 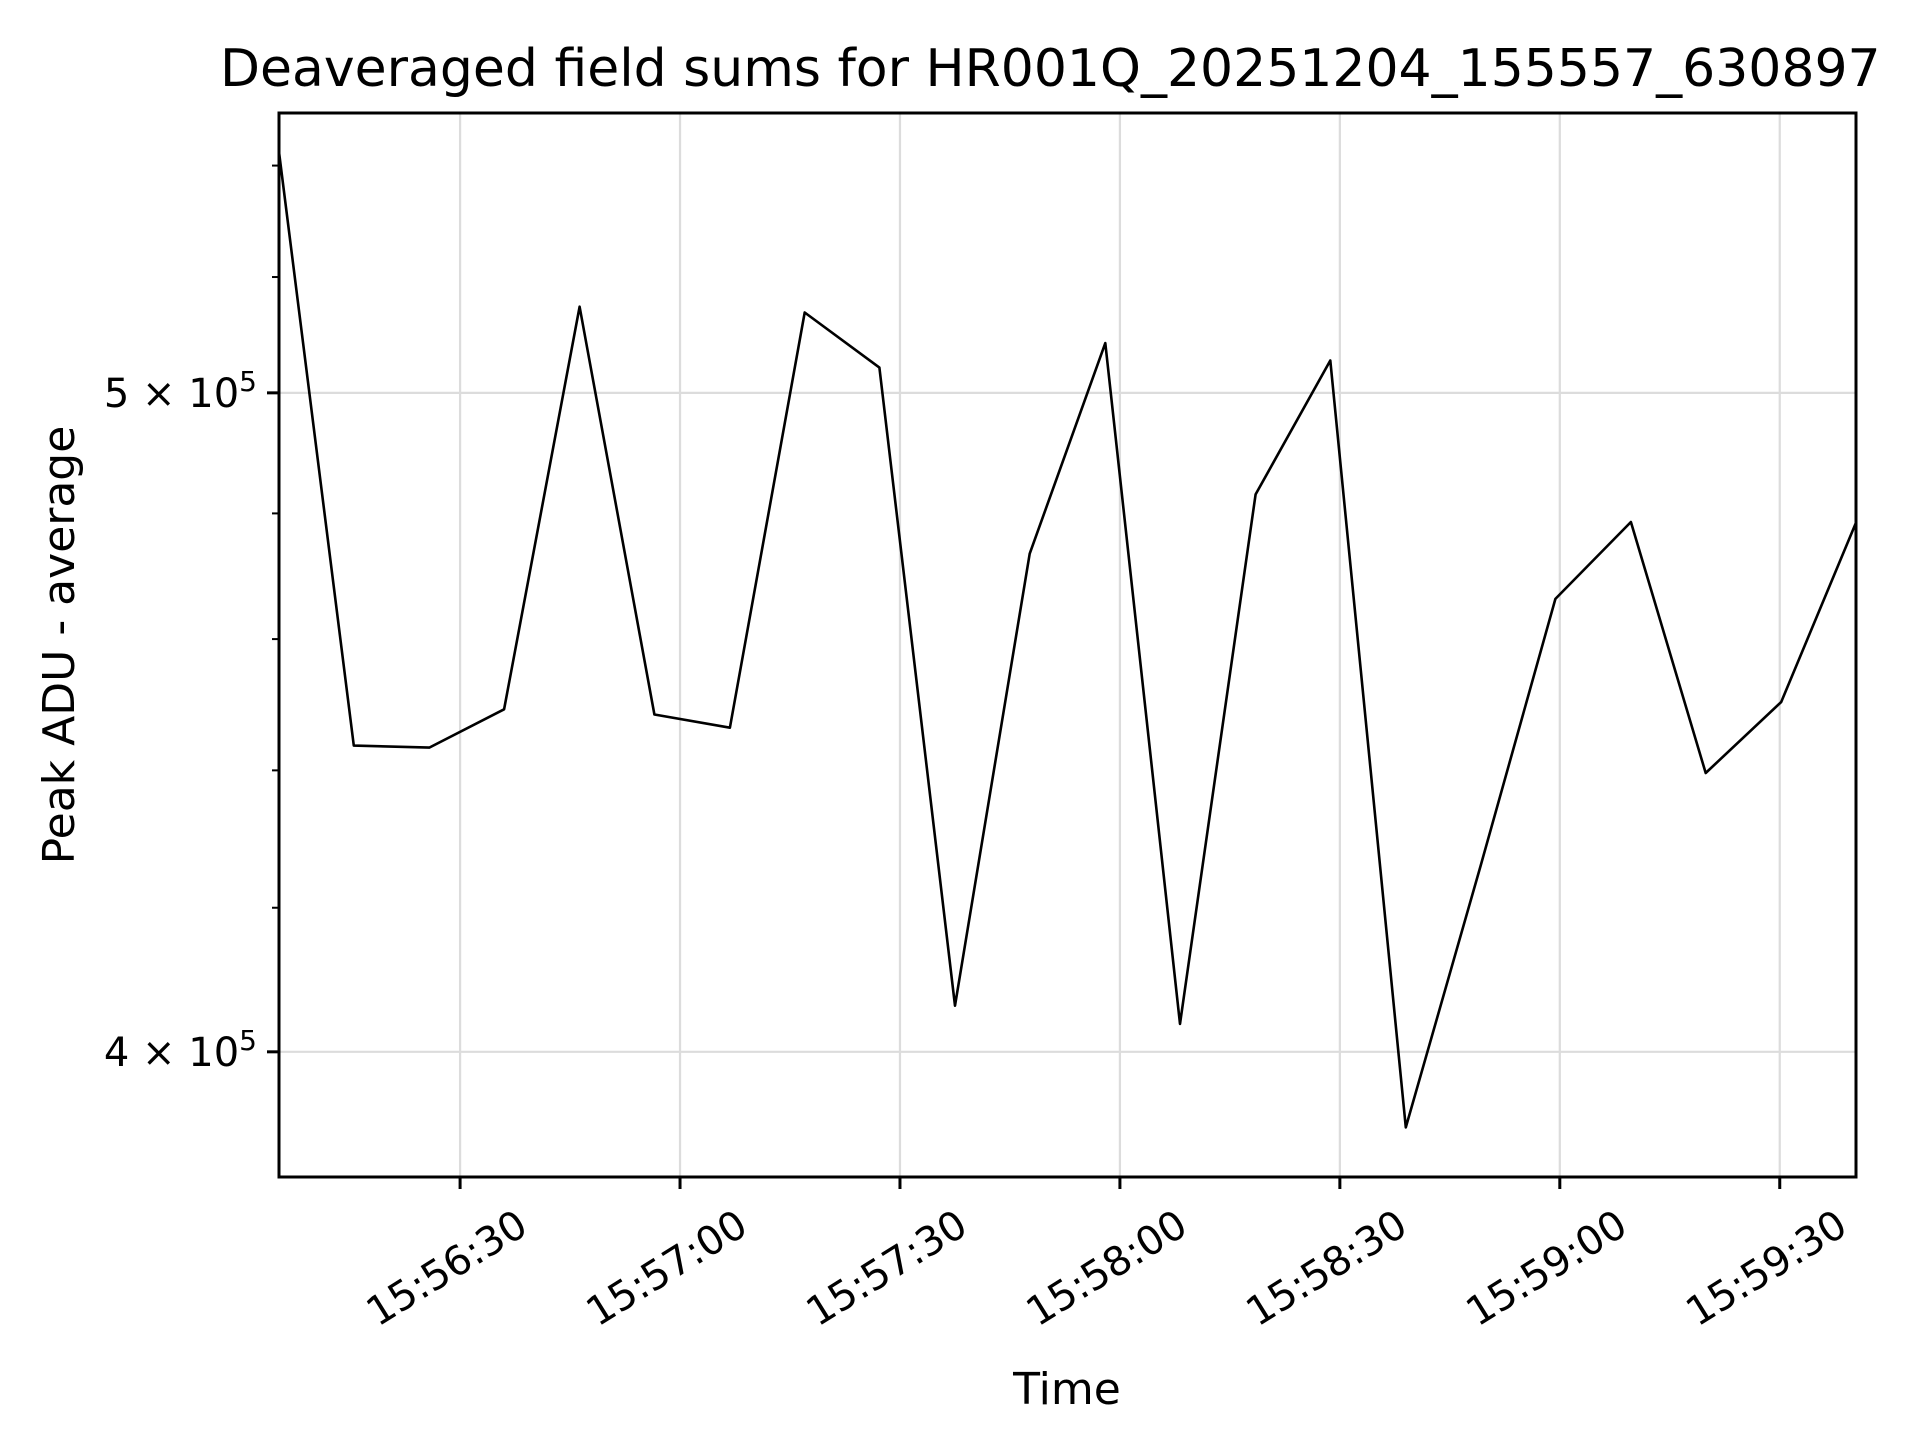 What do you see at coordinates (447, 1268) in the screenshot?
I see `x-tick-label: 15:56:30` at bounding box center [447, 1268].